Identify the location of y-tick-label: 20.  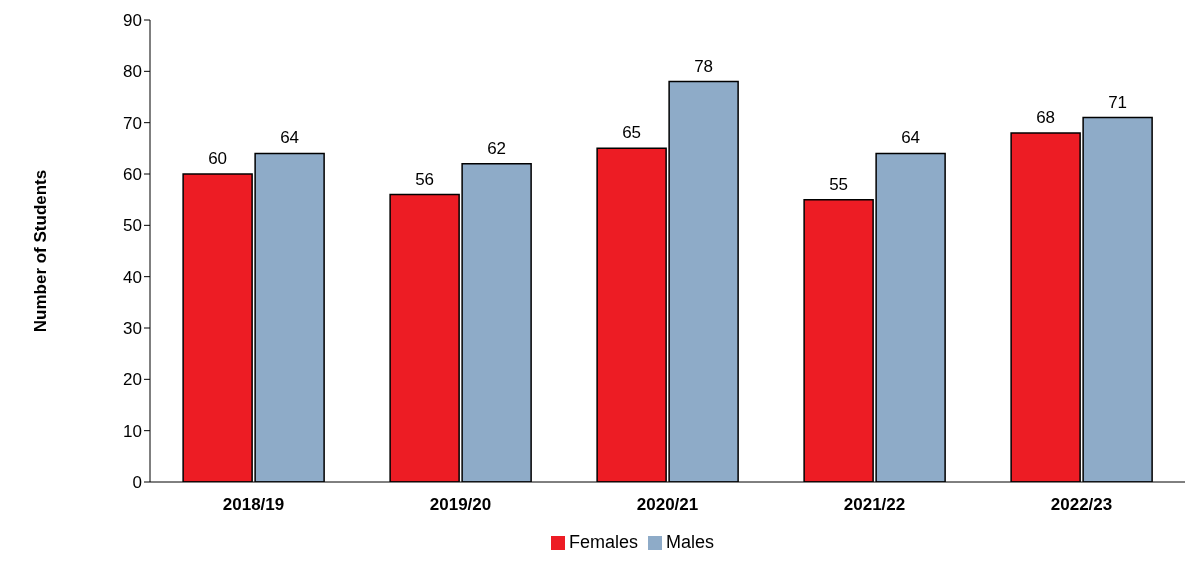
(132, 380).